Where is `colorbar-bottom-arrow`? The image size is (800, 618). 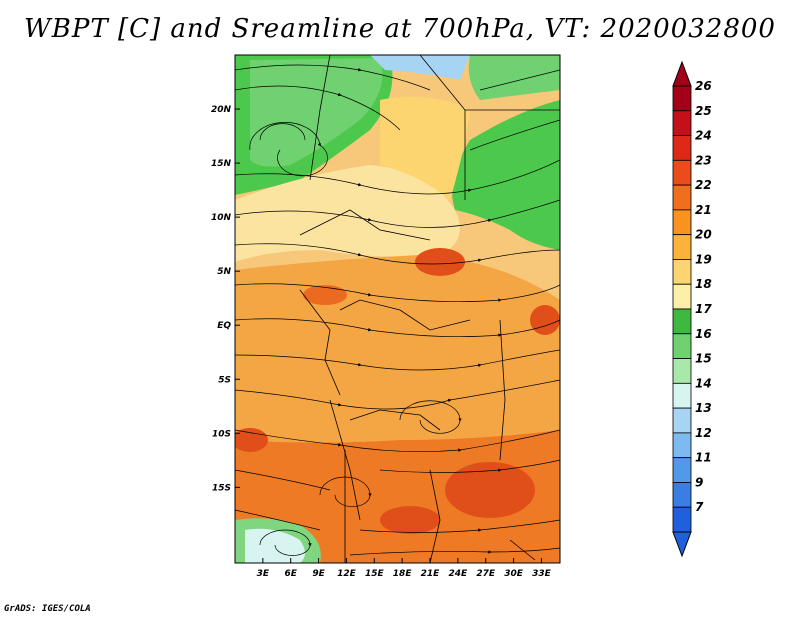 colorbar-bottom-arrow is located at coordinates (682, 544).